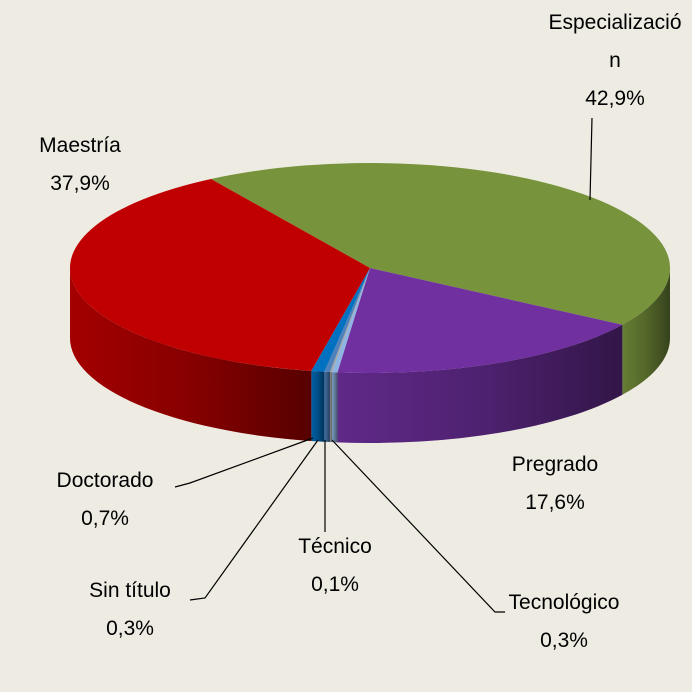  I want to click on label-name: Técnico, so click(335, 546).